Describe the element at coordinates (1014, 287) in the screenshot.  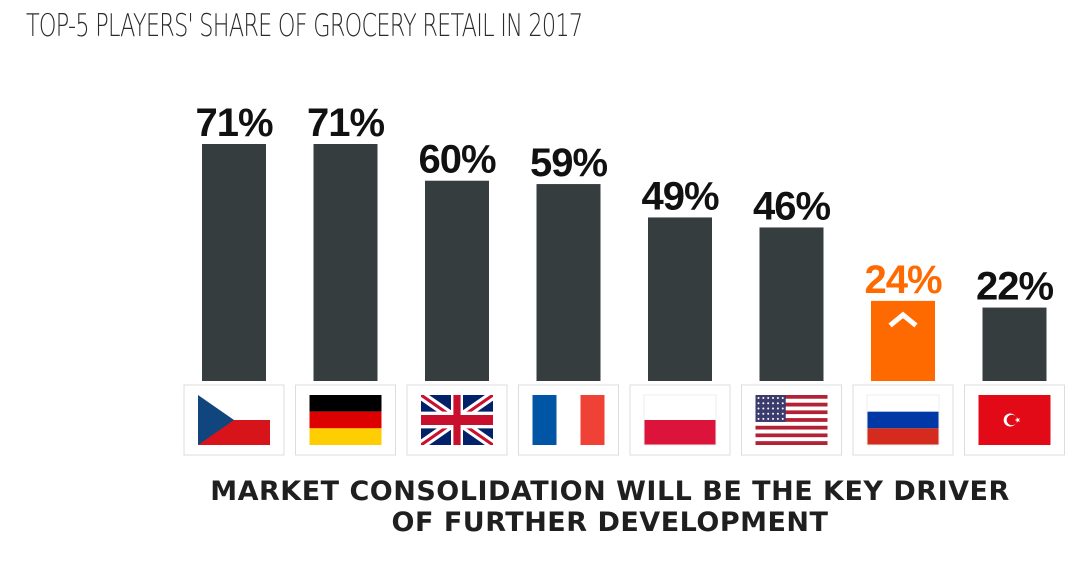
I see `value-label-8: 22%` at that location.